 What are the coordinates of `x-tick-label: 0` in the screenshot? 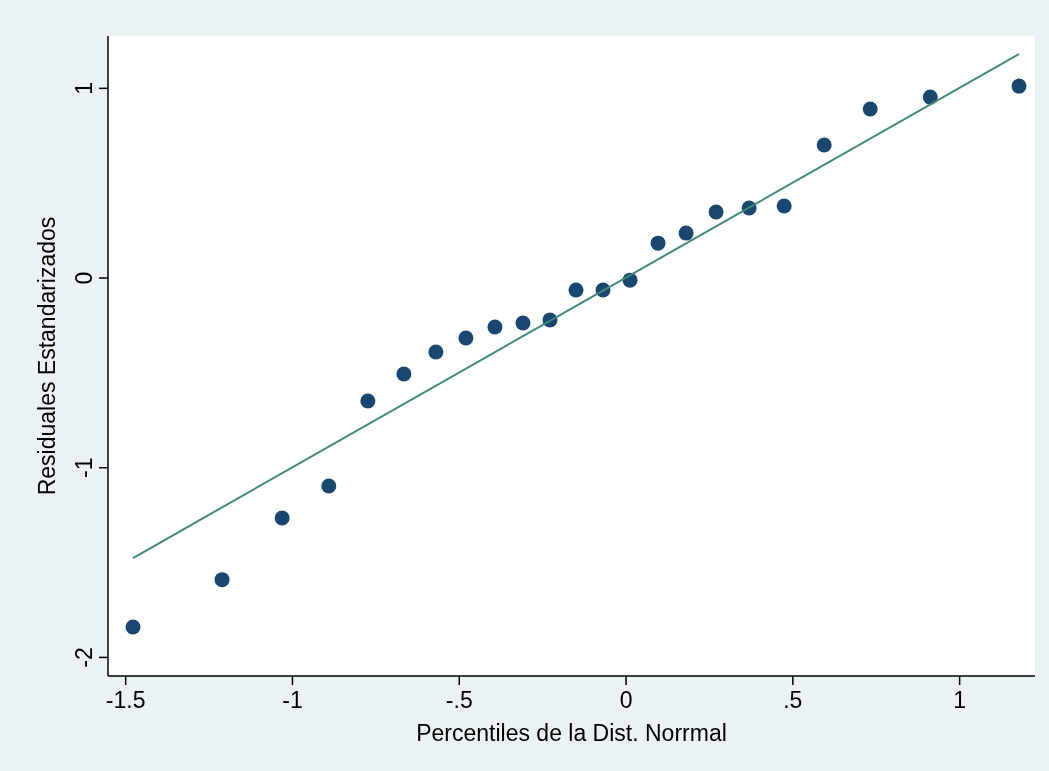 It's located at (626, 700).